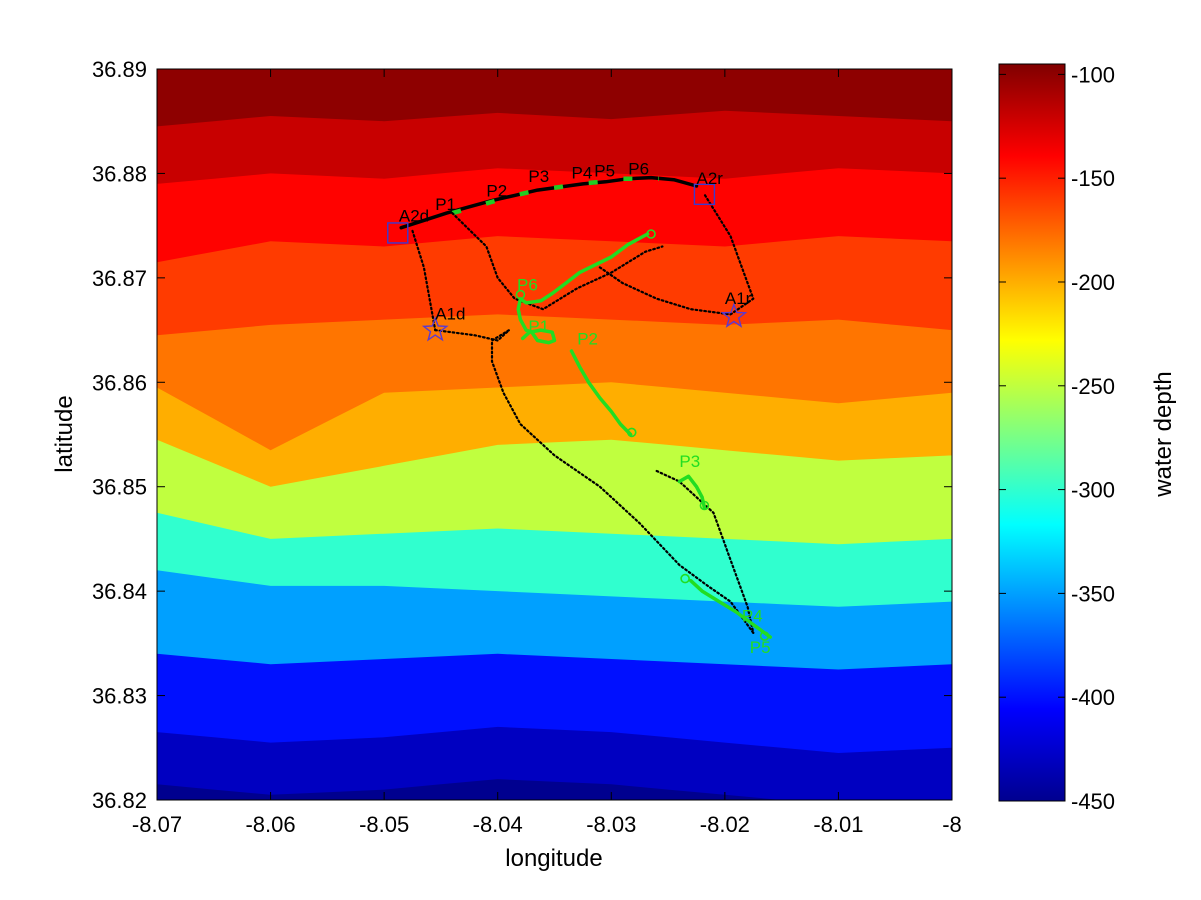 Image resolution: width=1201 pixels, height=900 pixels. Describe the element at coordinates (119, 382) in the screenshot. I see `y-tick-label: 36.86` at that location.